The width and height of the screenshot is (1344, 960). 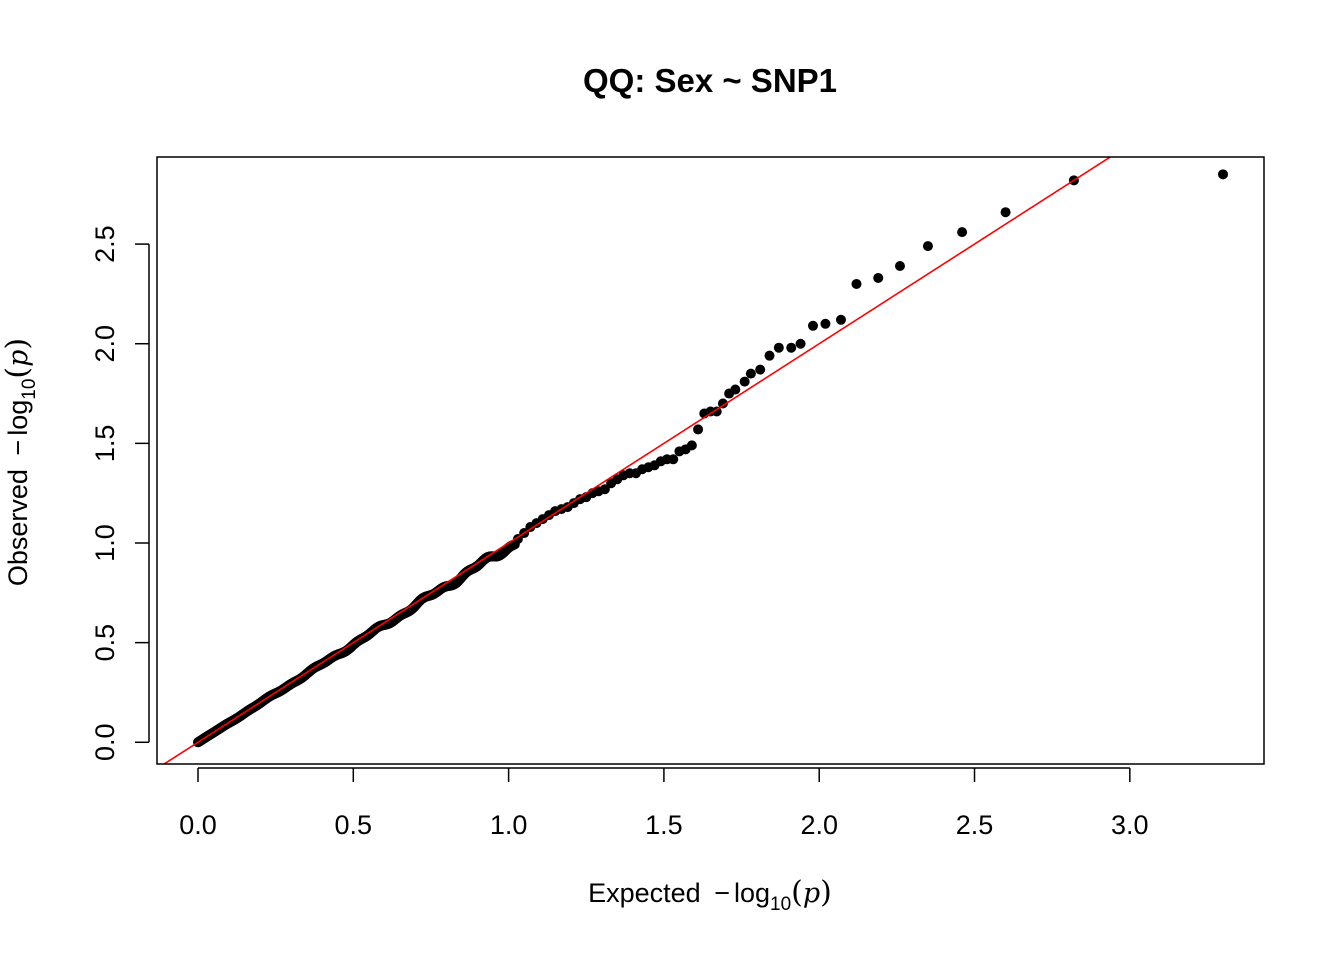 I want to click on y-tick-label: 1.5, so click(x=105, y=444).